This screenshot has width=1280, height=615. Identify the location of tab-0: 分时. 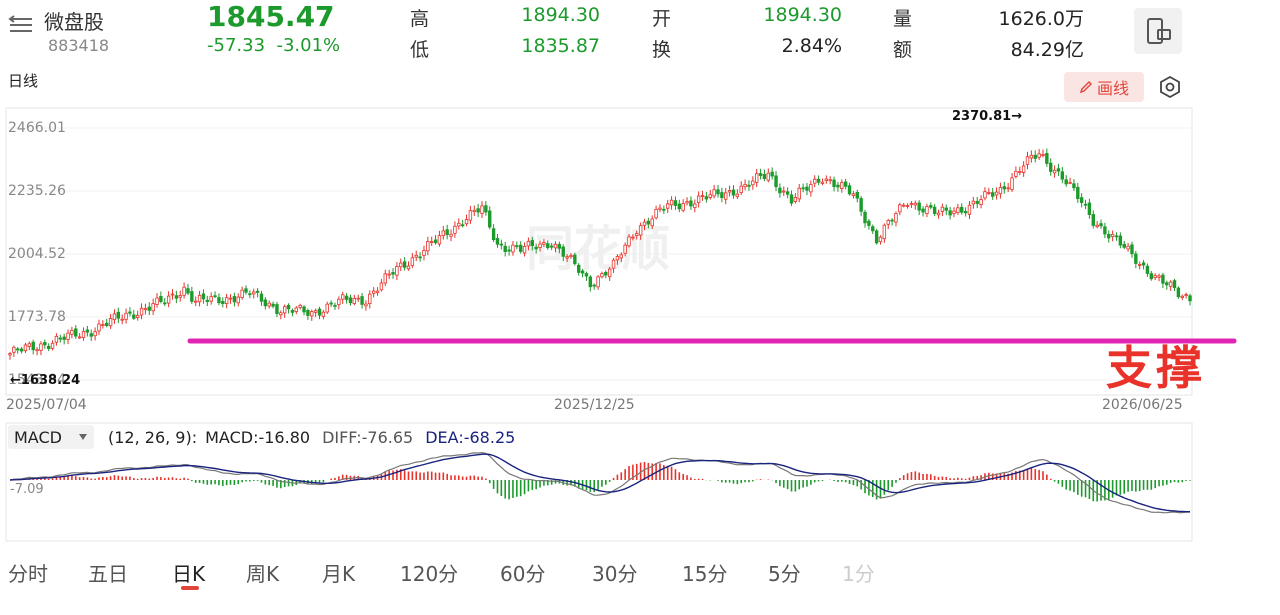
(28, 574).